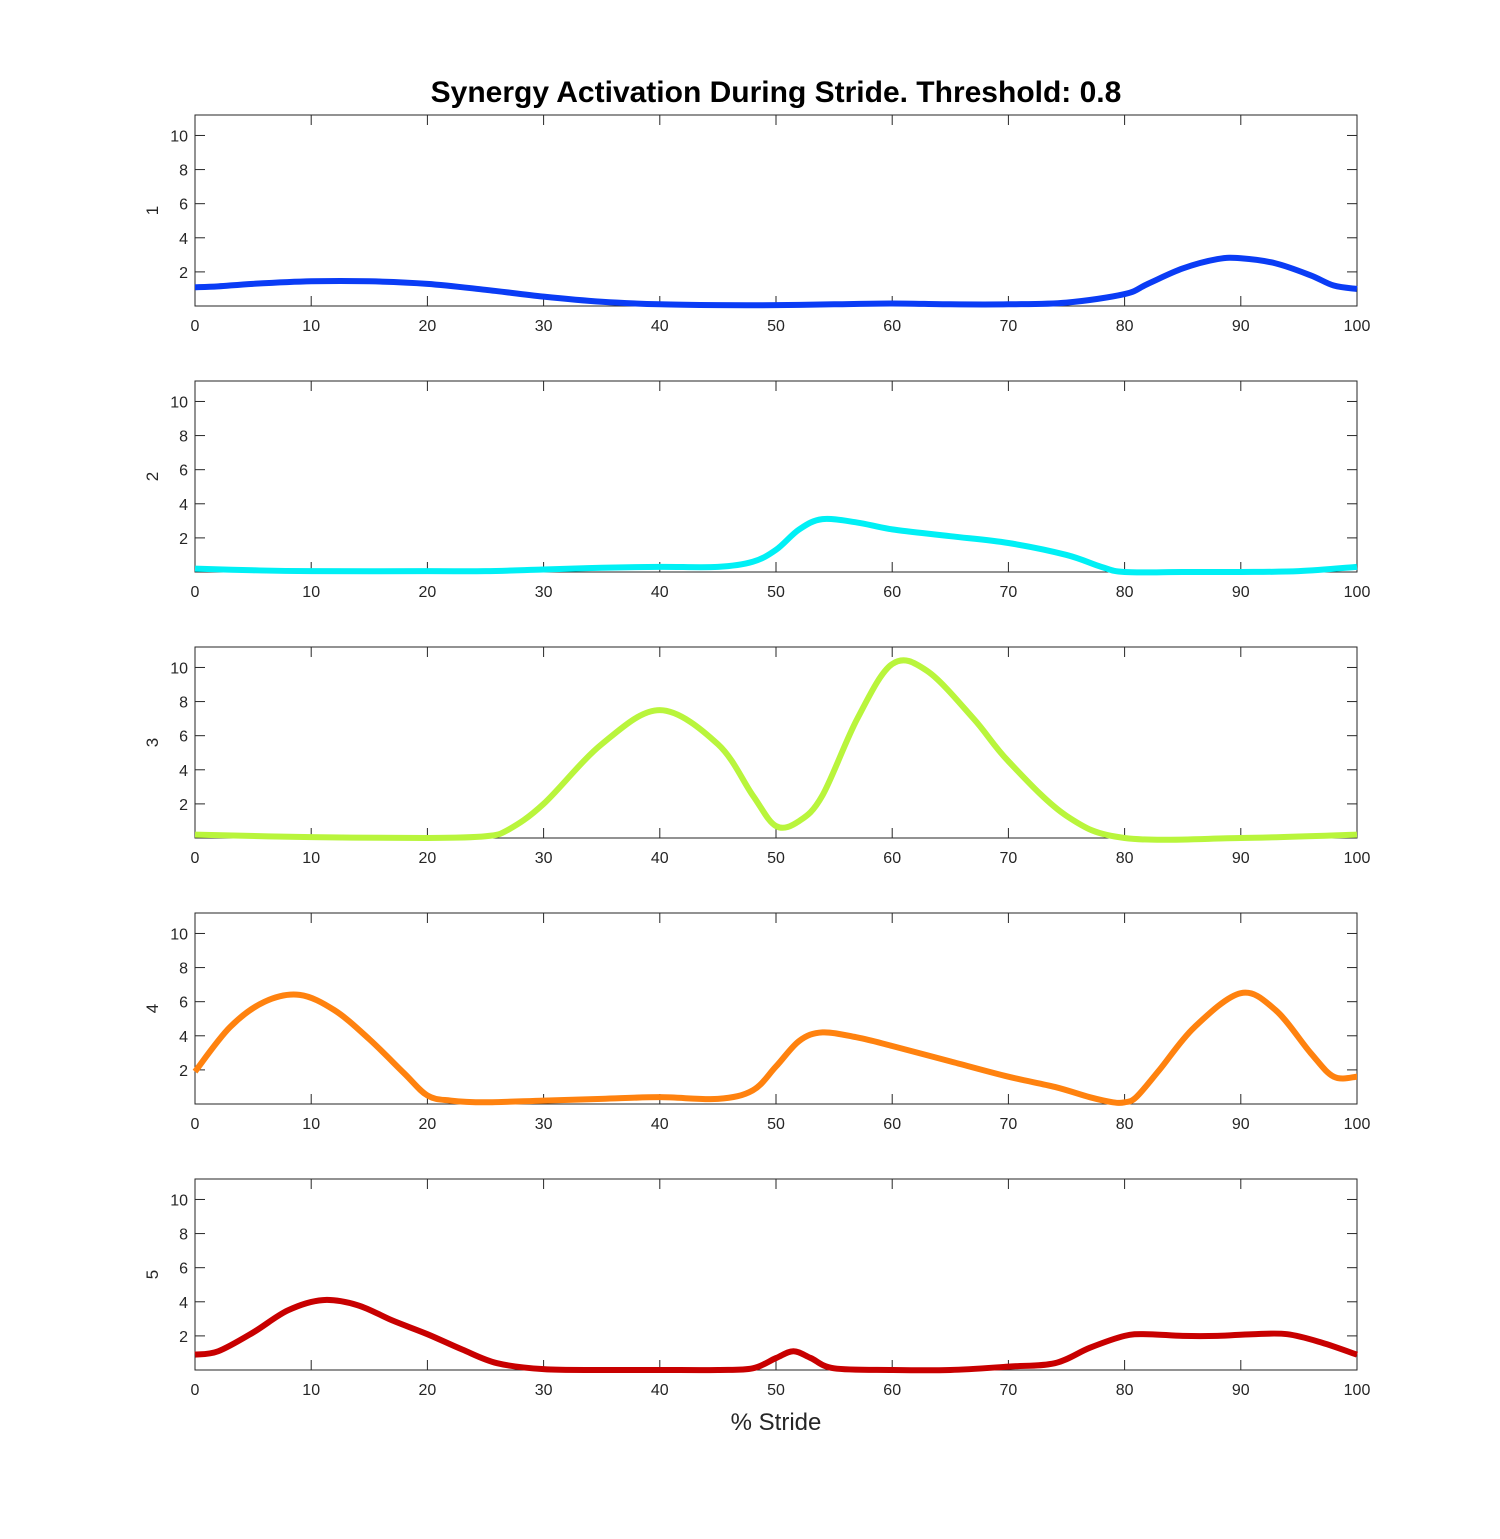  I want to click on subplot-4: 0 10 20 30 40 50 60 70 80 90 100 2 4 6 8 10 4, so click(757, 1022).